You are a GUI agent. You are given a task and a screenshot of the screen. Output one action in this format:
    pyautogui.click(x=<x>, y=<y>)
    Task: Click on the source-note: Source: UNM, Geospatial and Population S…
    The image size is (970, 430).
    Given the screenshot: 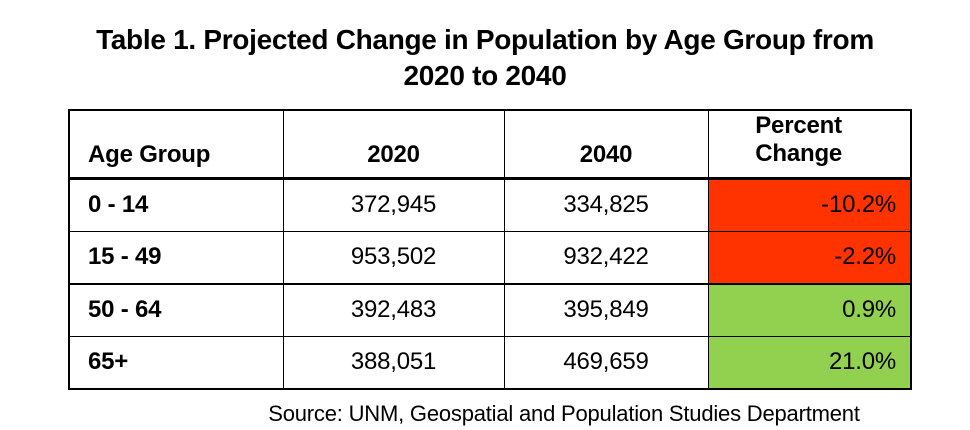 What is the action you would take?
    pyautogui.click(x=564, y=413)
    